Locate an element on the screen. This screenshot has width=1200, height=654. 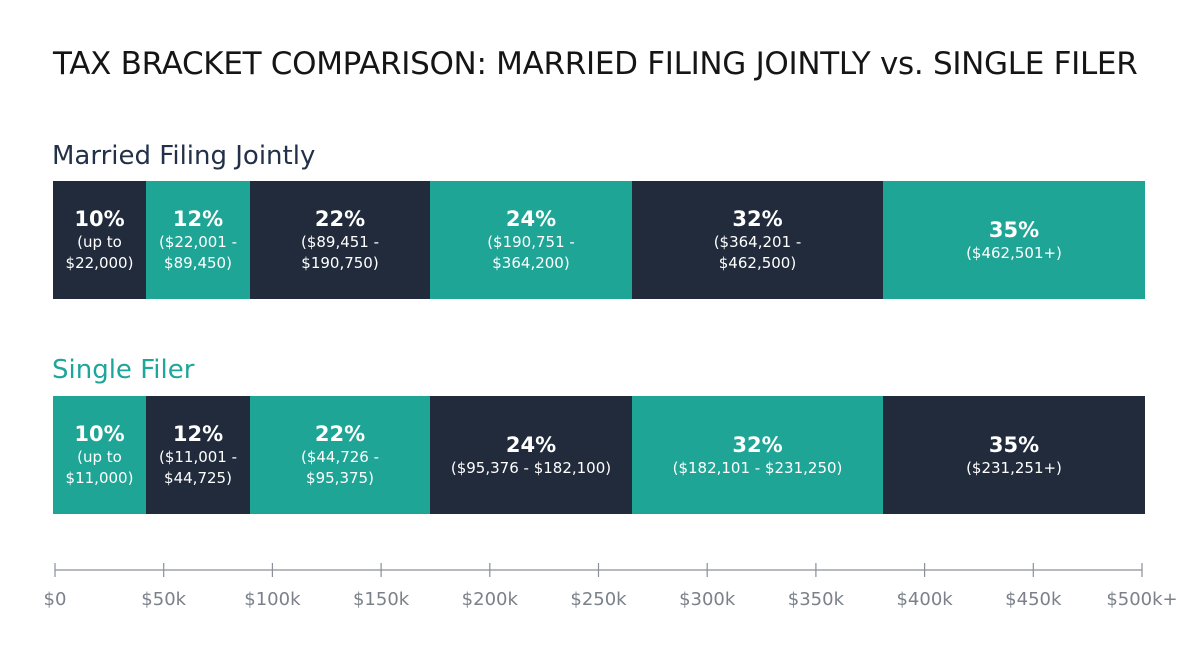
married-bracket-22pct: 22% ($89,451 - $190,750) is located at coordinates (340, 240).